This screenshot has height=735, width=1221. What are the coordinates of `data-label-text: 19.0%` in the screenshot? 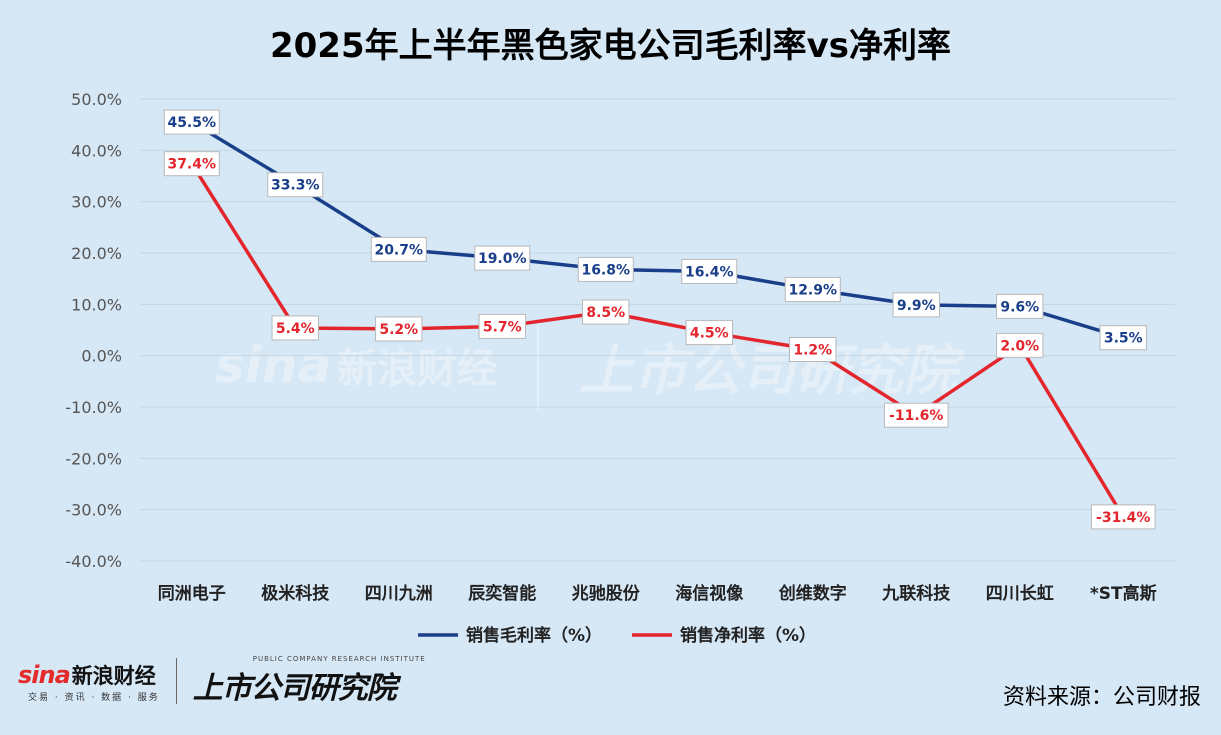 It's located at (502, 259).